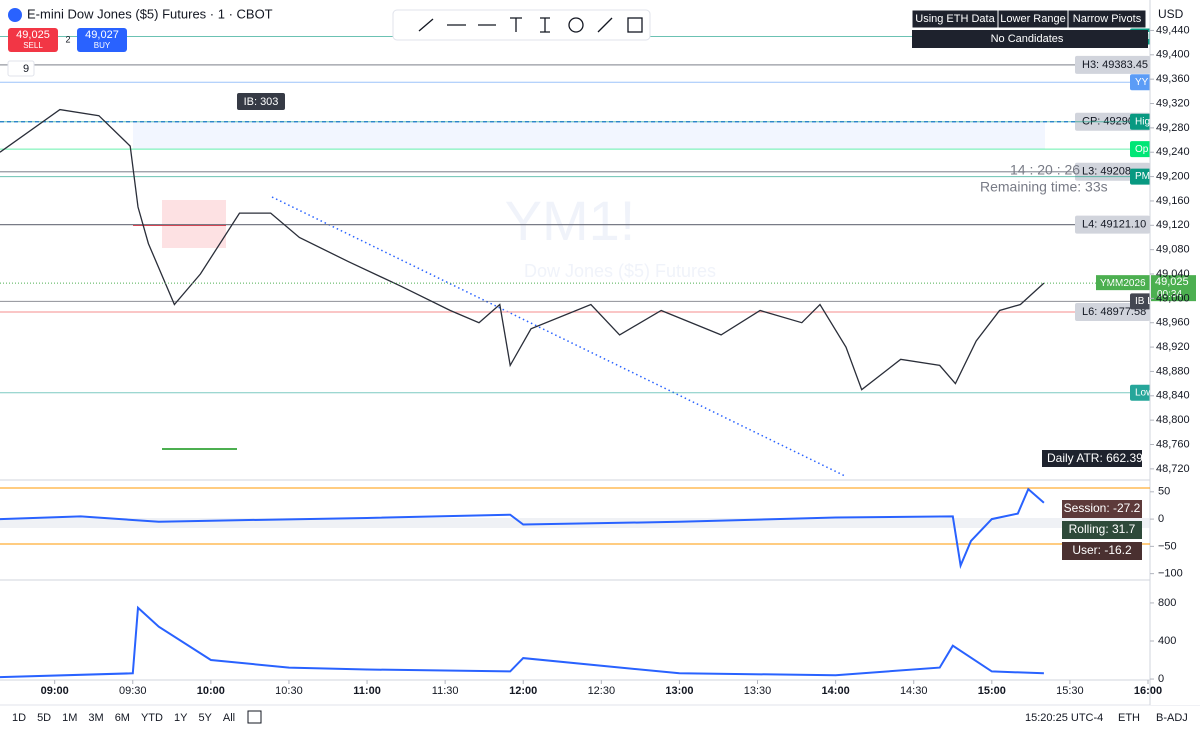 The image size is (1200, 732). Describe the element at coordinates (55, 691) in the screenshot. I see `x-tick-label: 09:00` at that location.